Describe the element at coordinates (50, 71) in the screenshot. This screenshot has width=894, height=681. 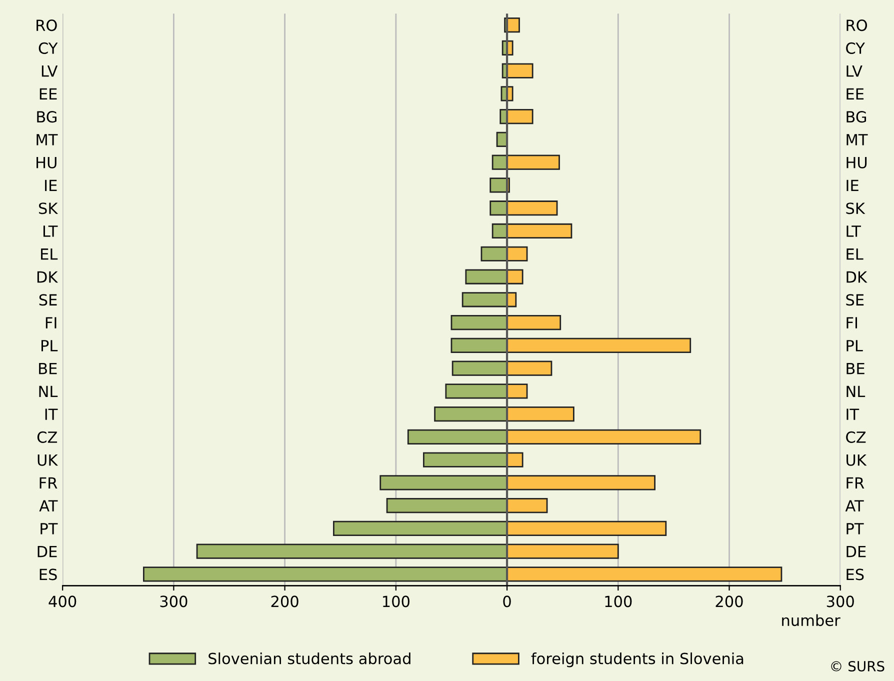
I see `y-tick-label: LV` at that location.